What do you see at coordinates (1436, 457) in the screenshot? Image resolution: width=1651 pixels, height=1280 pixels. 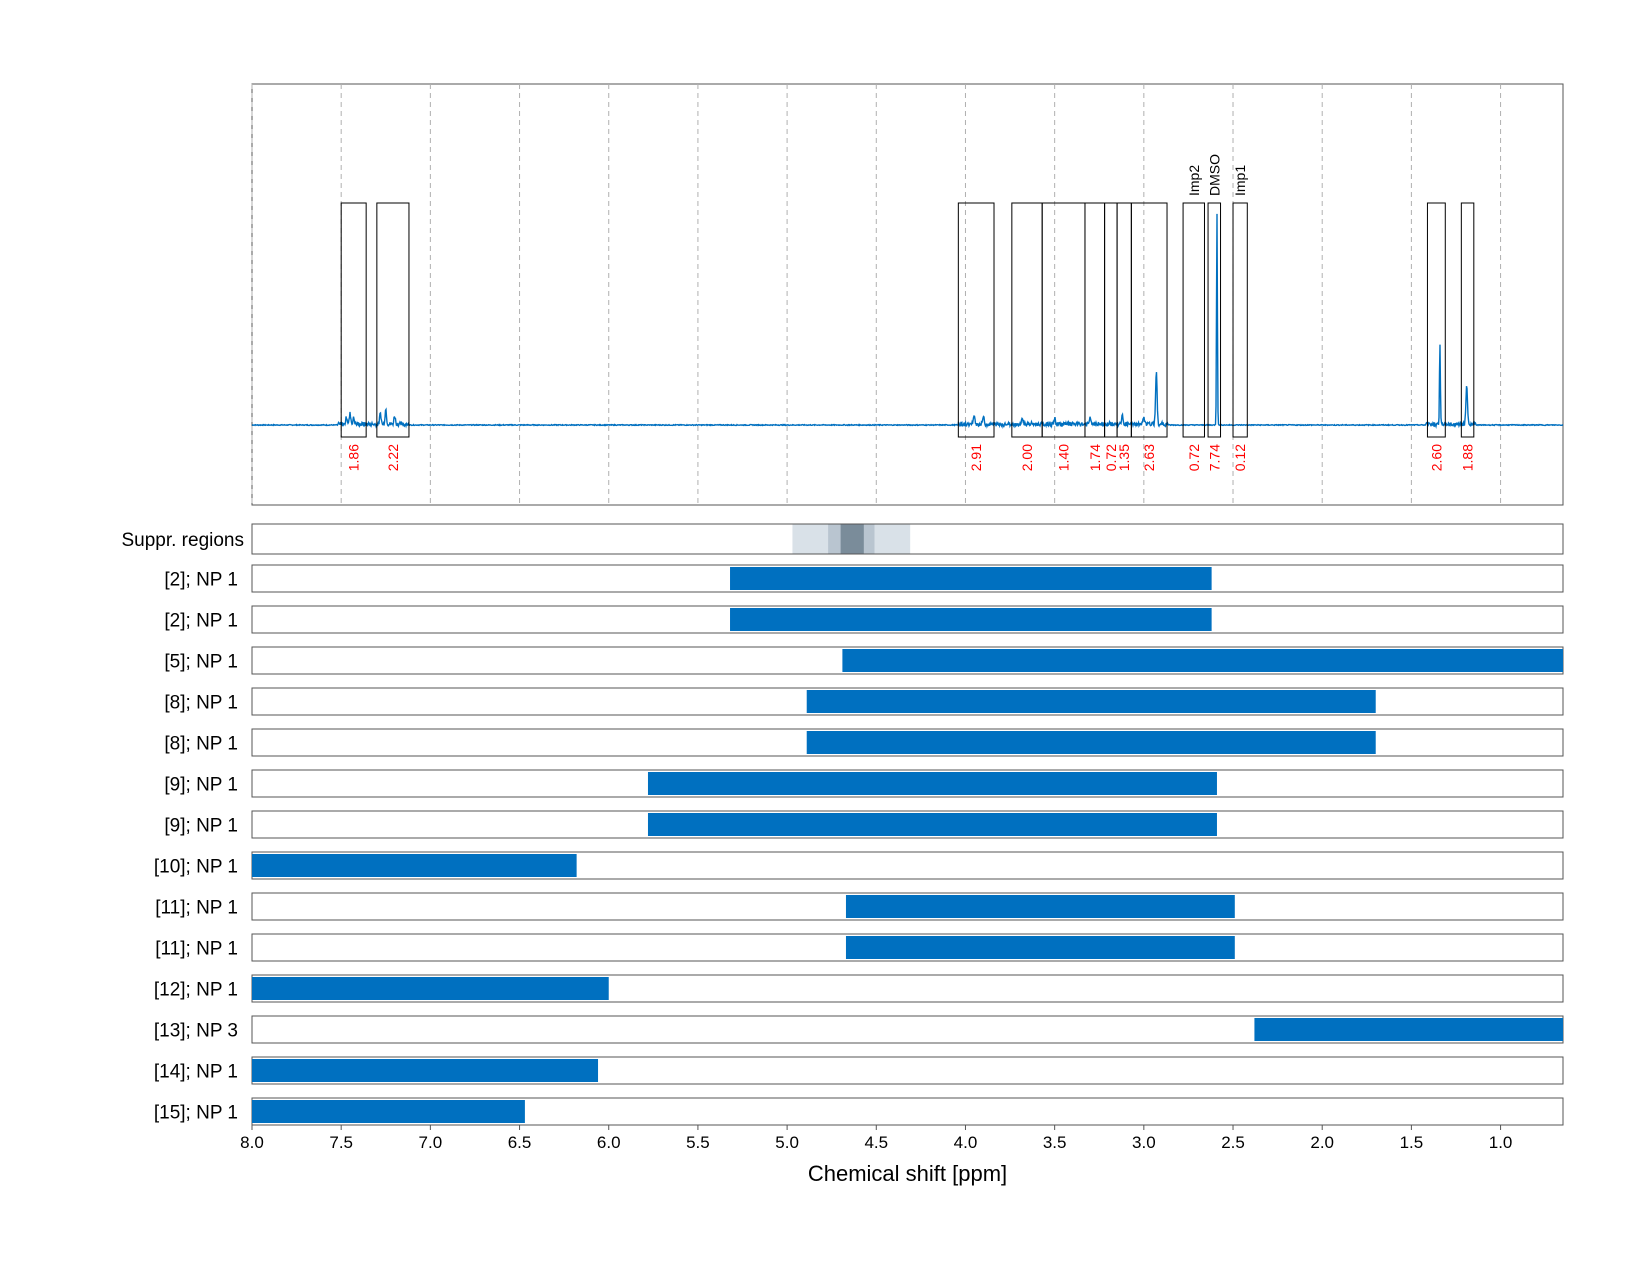 I see `integral-value-label: 2.60` at bounding box center [1436, 457].